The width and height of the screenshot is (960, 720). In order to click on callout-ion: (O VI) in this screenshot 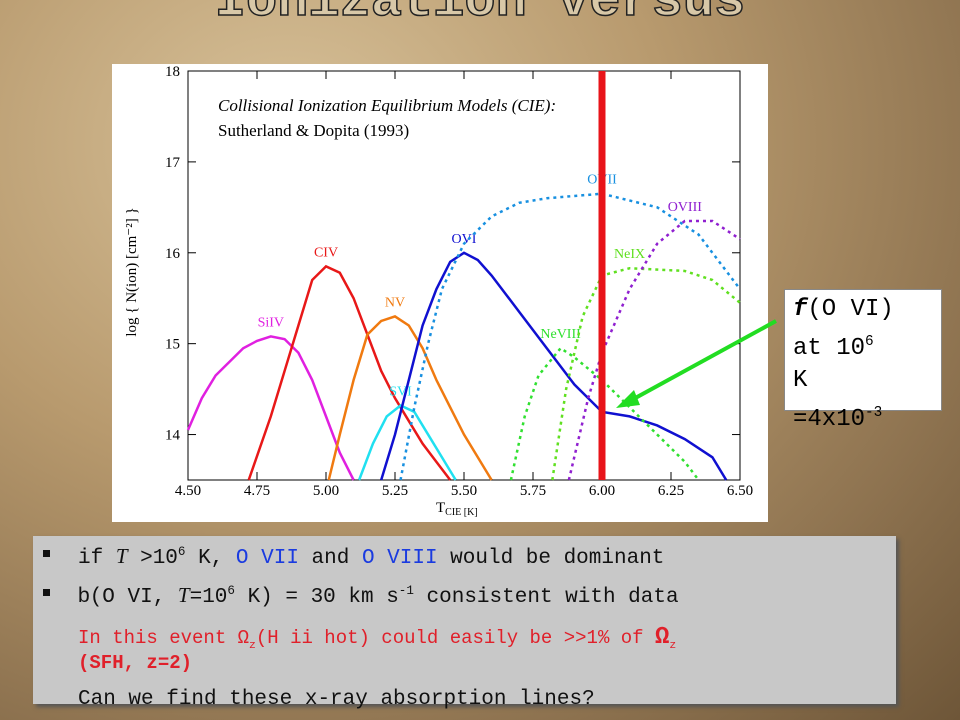, I will do `click(850, 309)`.